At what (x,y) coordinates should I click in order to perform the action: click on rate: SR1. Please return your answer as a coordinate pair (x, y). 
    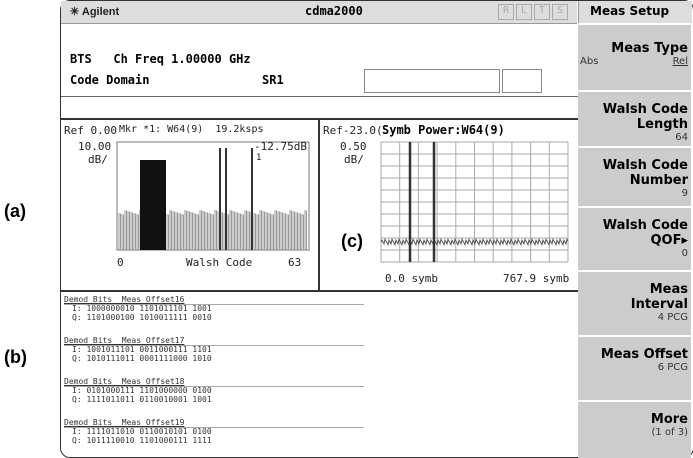
    Looking at the image, I should click on (273, 80).